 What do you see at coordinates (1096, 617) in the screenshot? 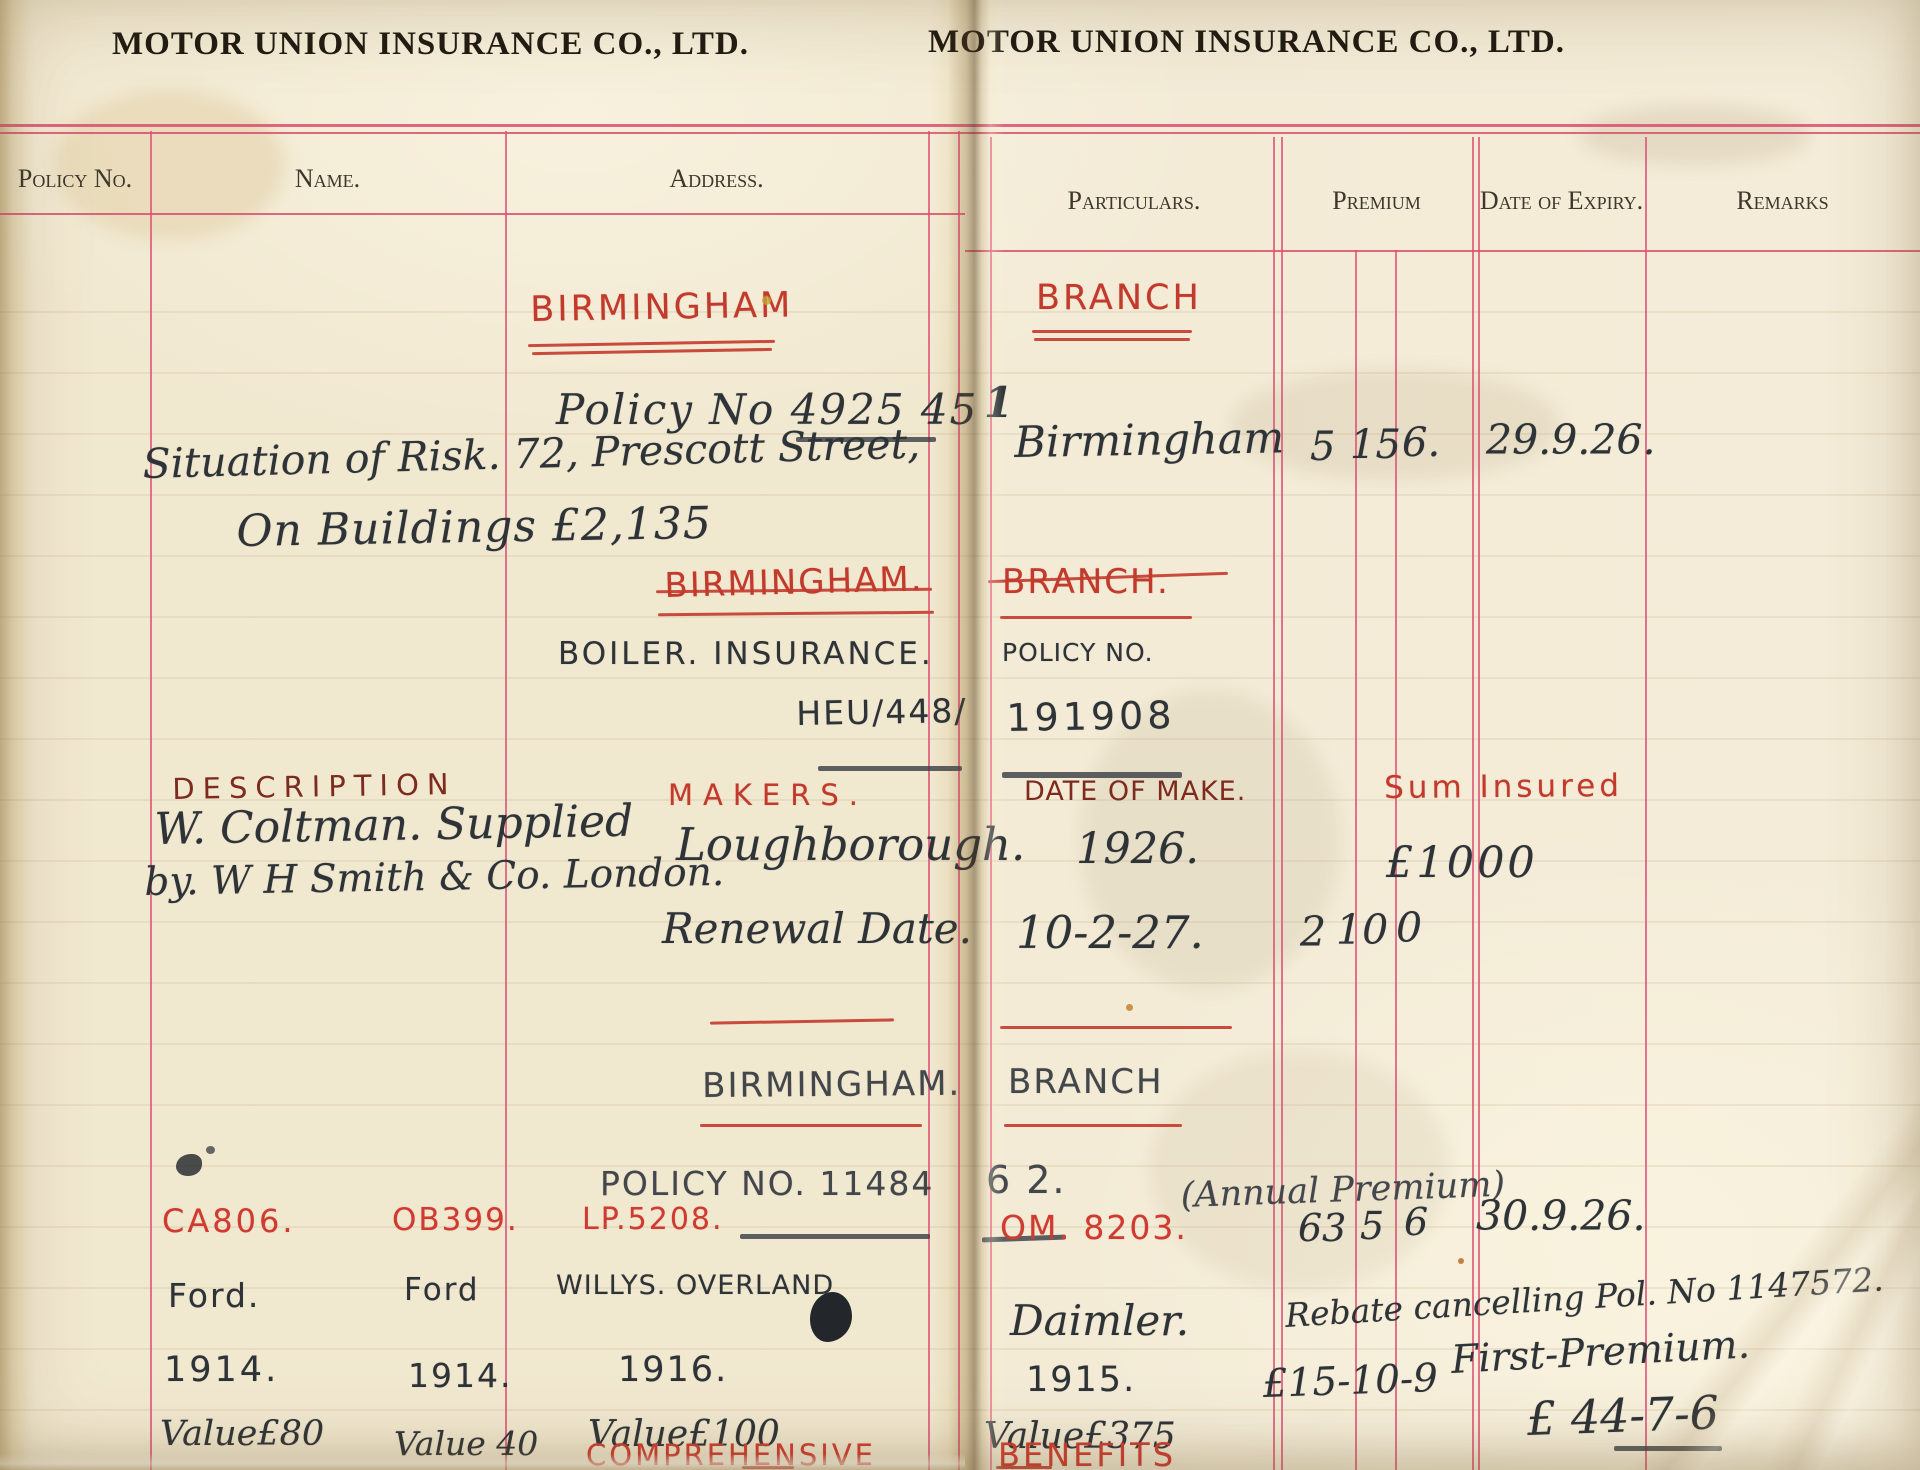
I see `e2-branch-underline` at bounding box center [1096, 617].